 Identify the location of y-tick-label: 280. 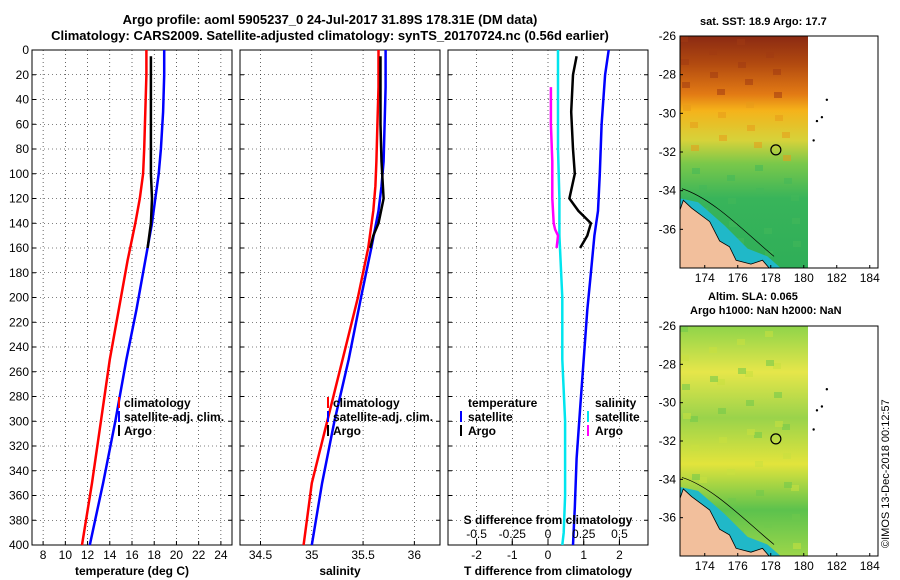
(19, 397).